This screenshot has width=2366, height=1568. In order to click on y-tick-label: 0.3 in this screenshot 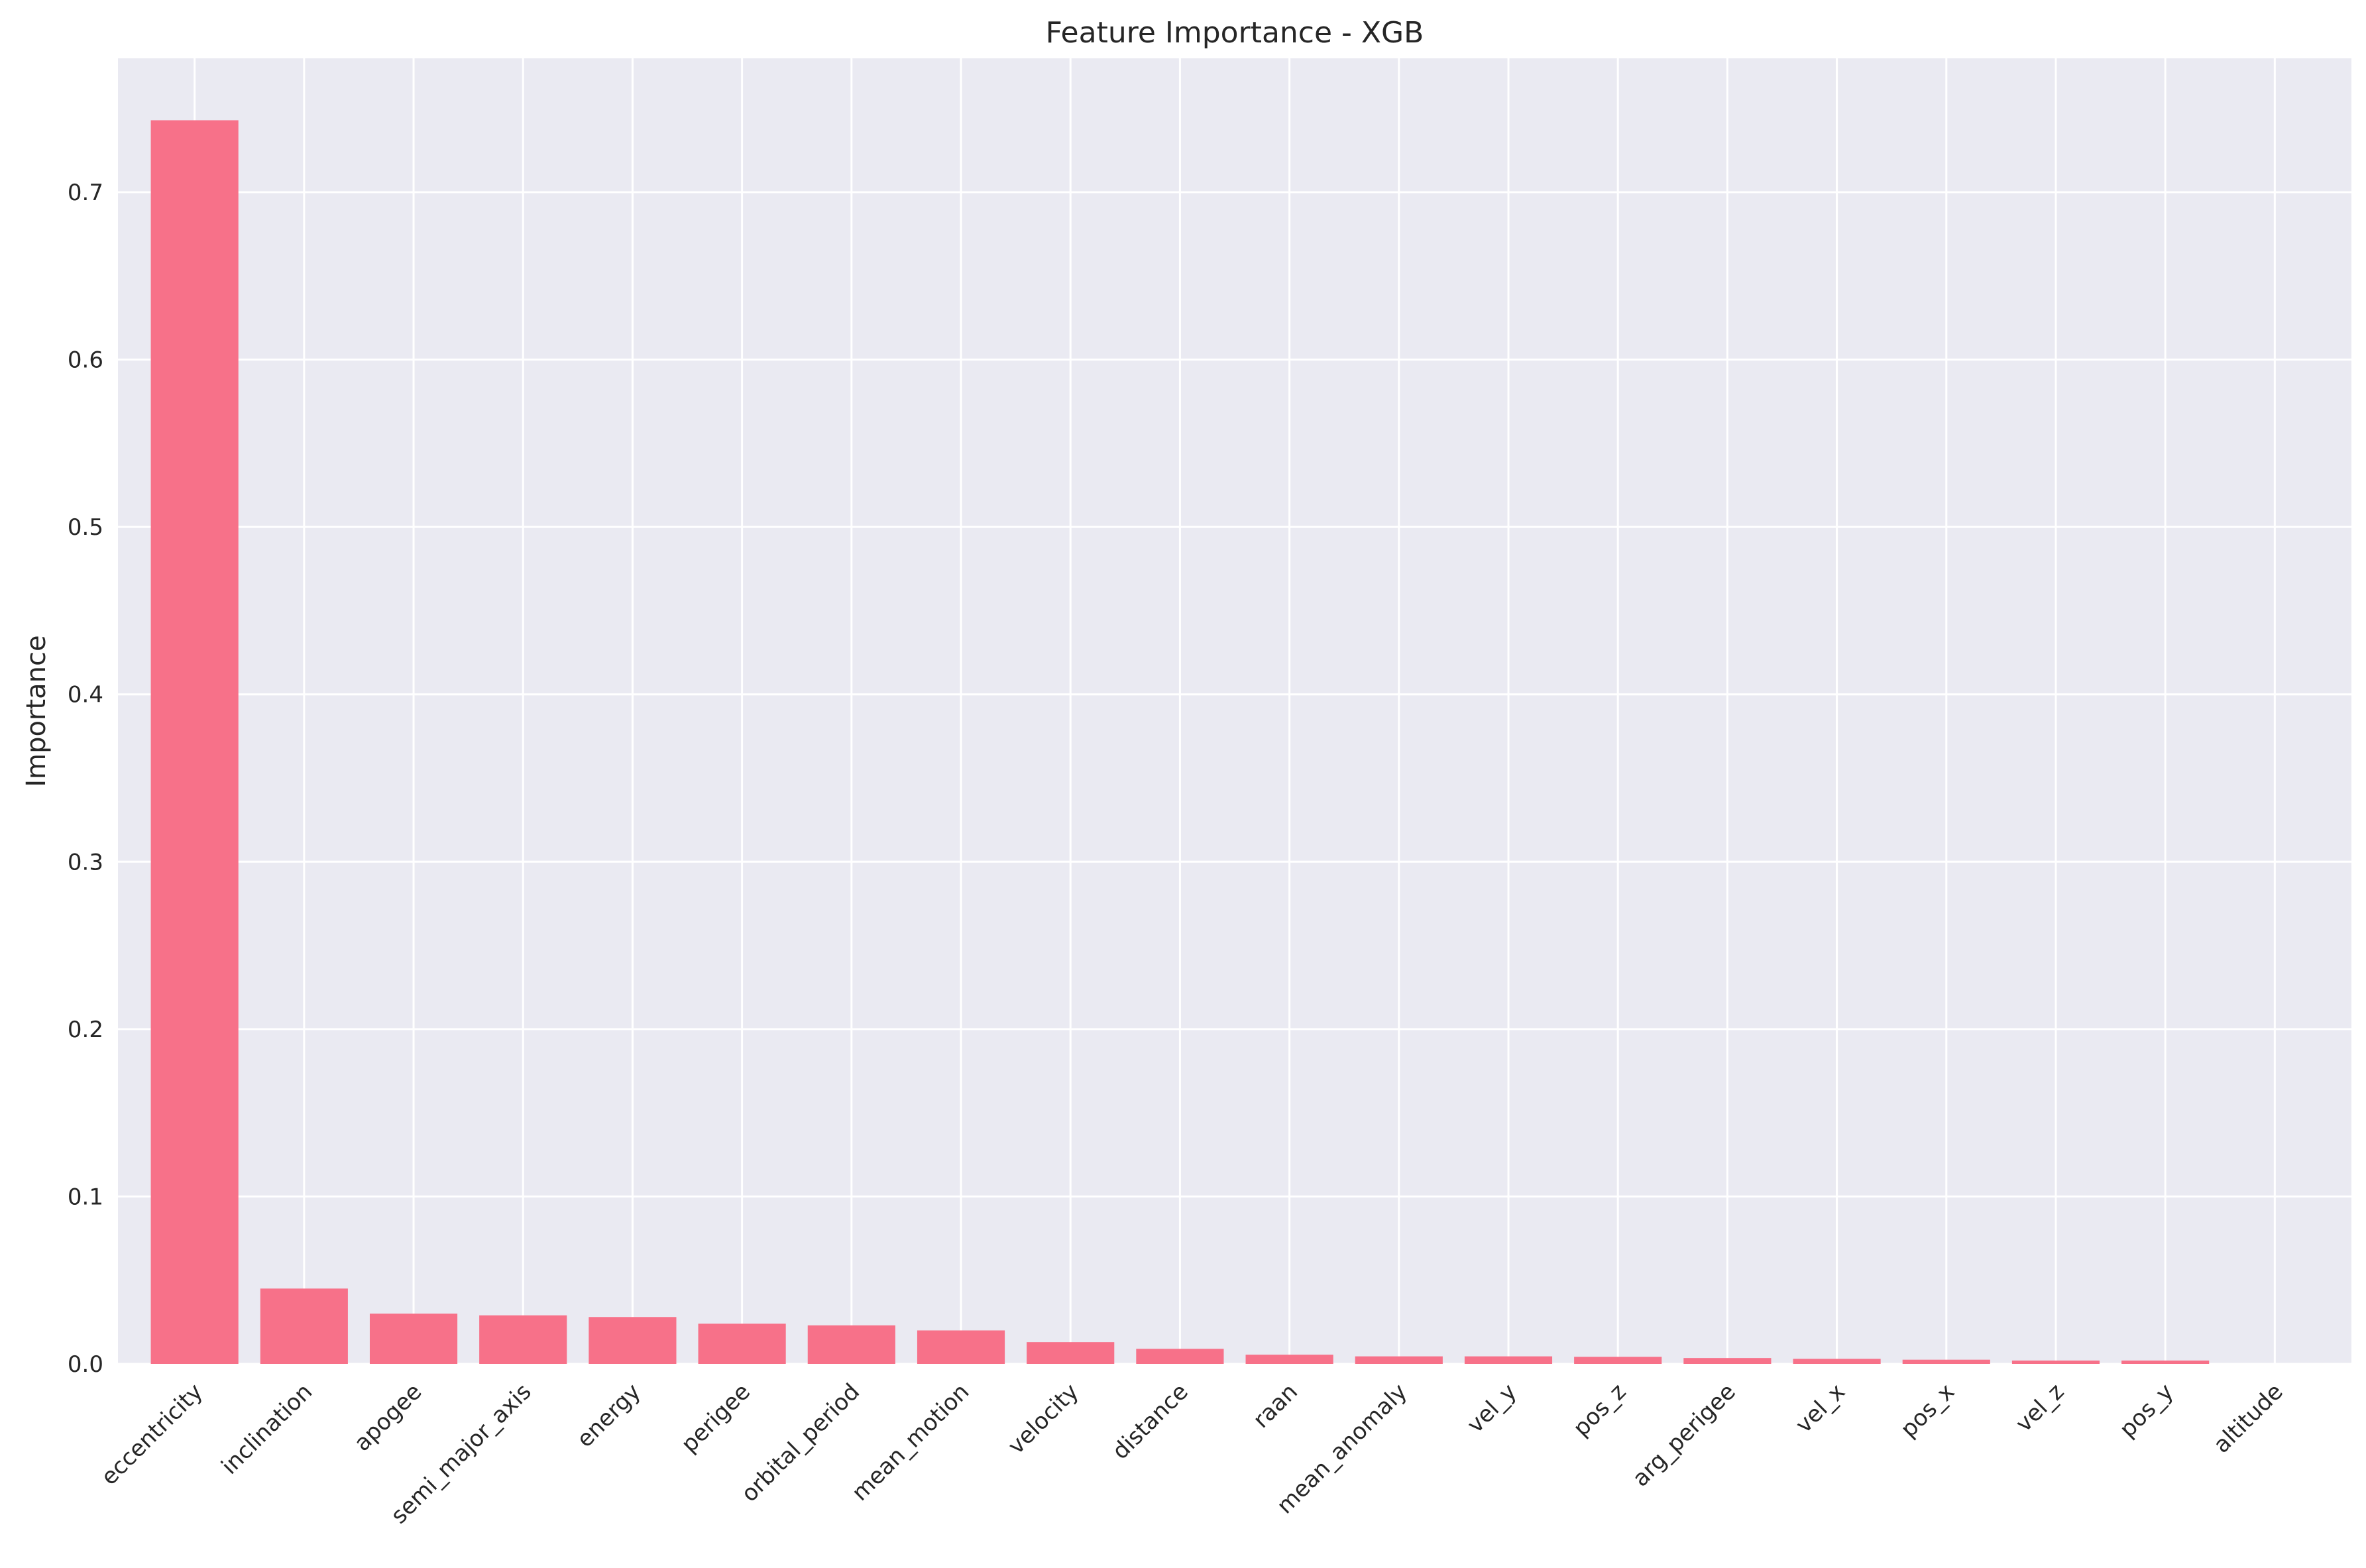, I will do `click(85, 862)`.